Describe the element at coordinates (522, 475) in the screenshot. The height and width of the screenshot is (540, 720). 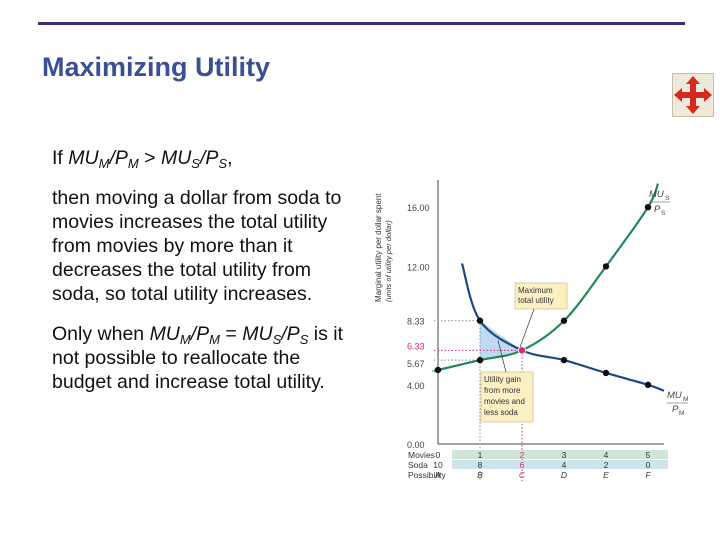
I see `table-cell: C` at that location.